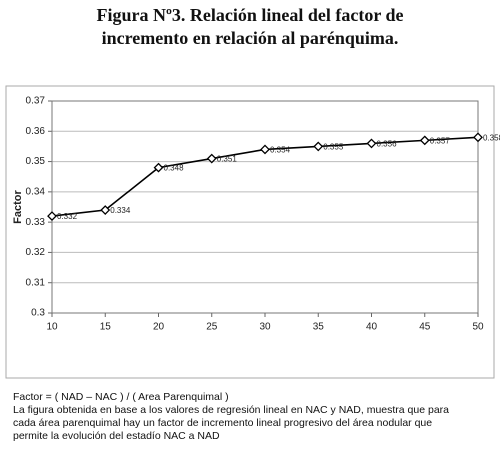 This screenshot has width=500, height=463. Describe the element at coordinates (36, 101) in the screenshot. I see `y-tick-label: 0.37` at that location.